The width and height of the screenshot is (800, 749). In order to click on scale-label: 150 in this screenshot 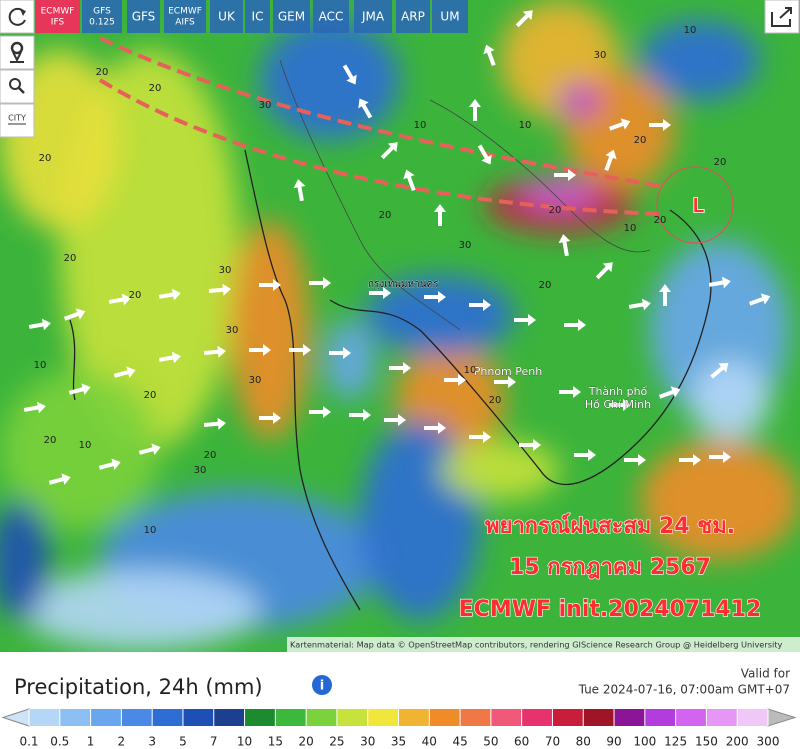, I will do `click(706, 742)`.